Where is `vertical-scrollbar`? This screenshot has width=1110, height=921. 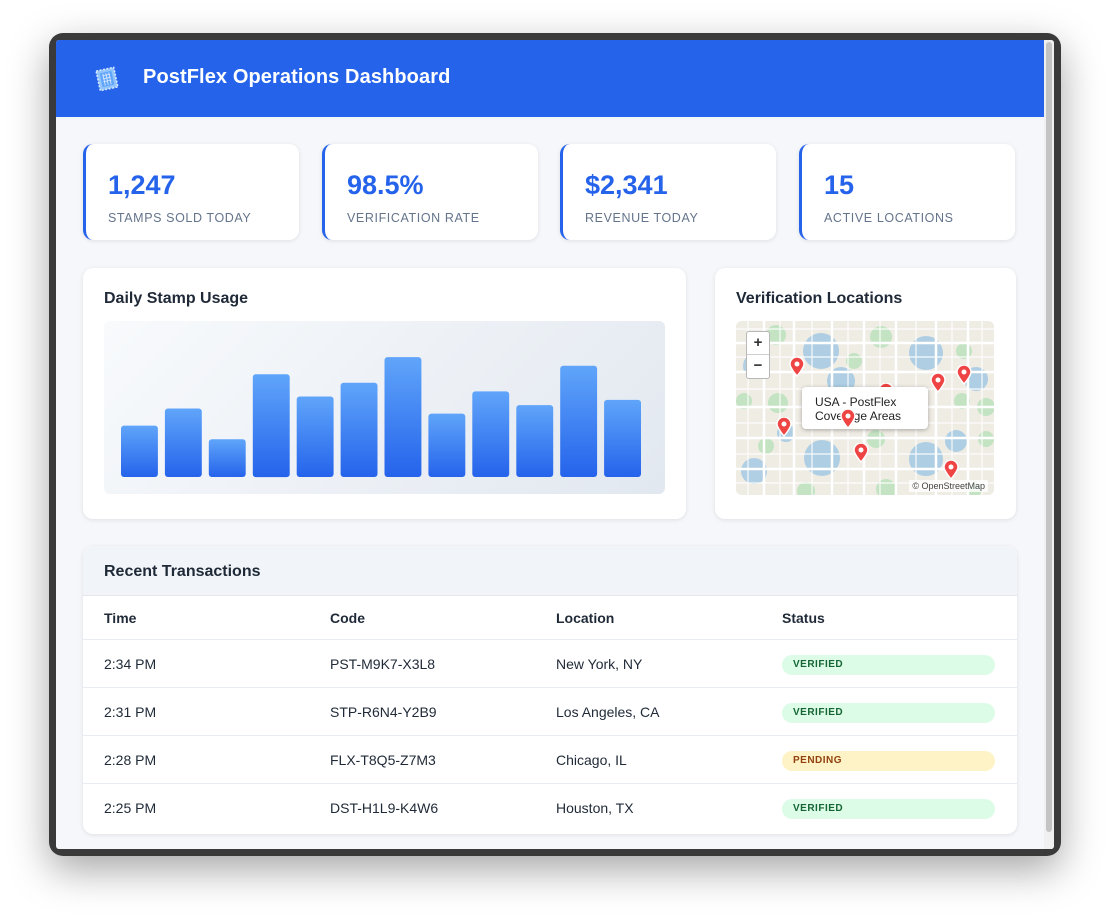 vertical-scrollbar is located at coordinates (1049, 444).